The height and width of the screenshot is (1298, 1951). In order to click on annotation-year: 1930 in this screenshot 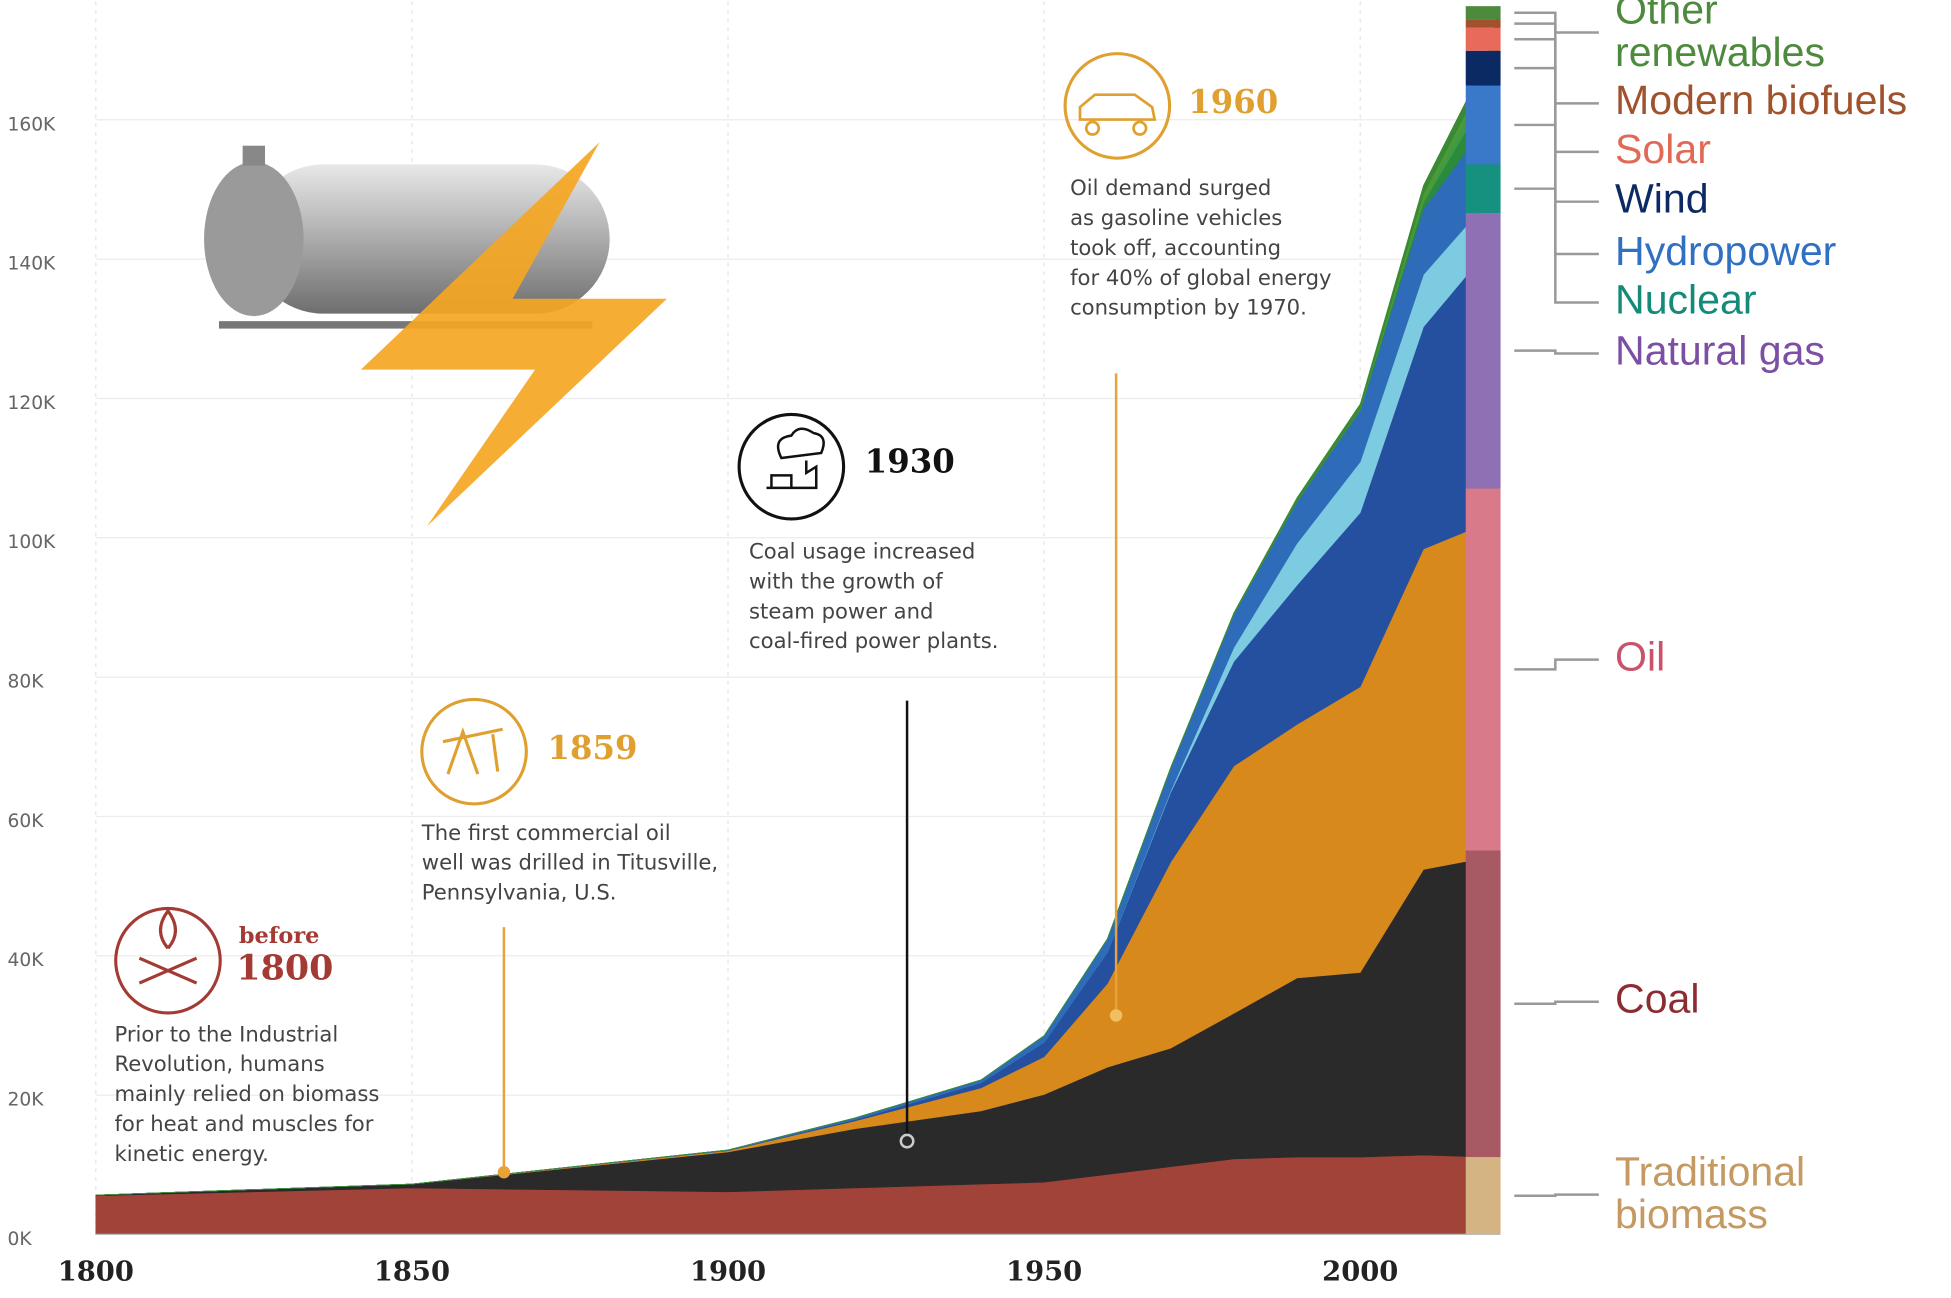, I will do `click(910, 462)`.